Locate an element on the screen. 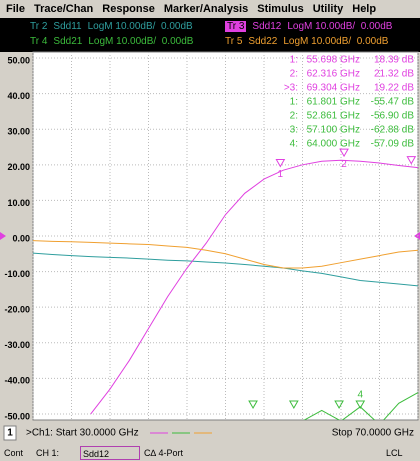 Image resolution: width=420 pixels, height=461 pixels. y-tick-label: -10.00 is located at coordinates (17, 274).